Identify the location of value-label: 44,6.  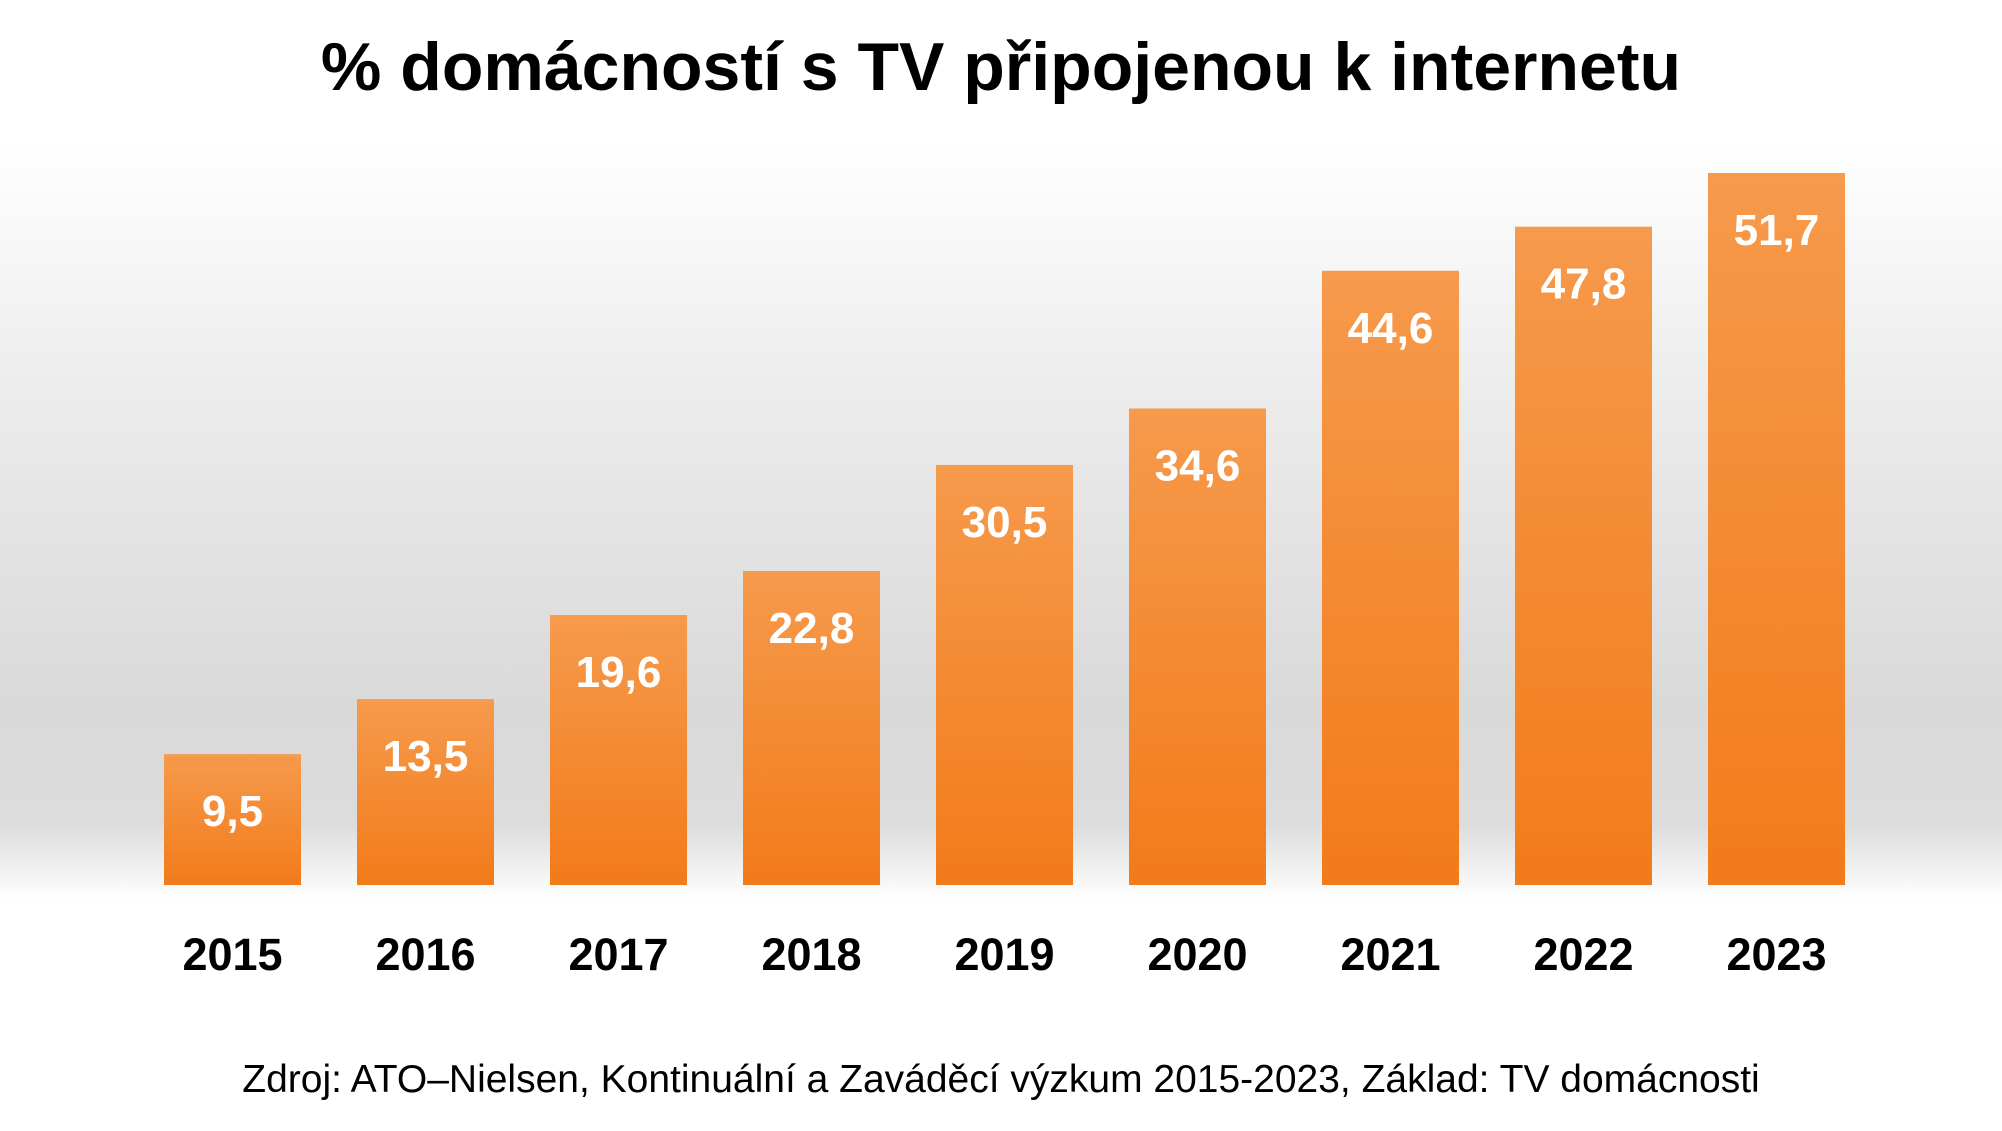
(1391, 328).